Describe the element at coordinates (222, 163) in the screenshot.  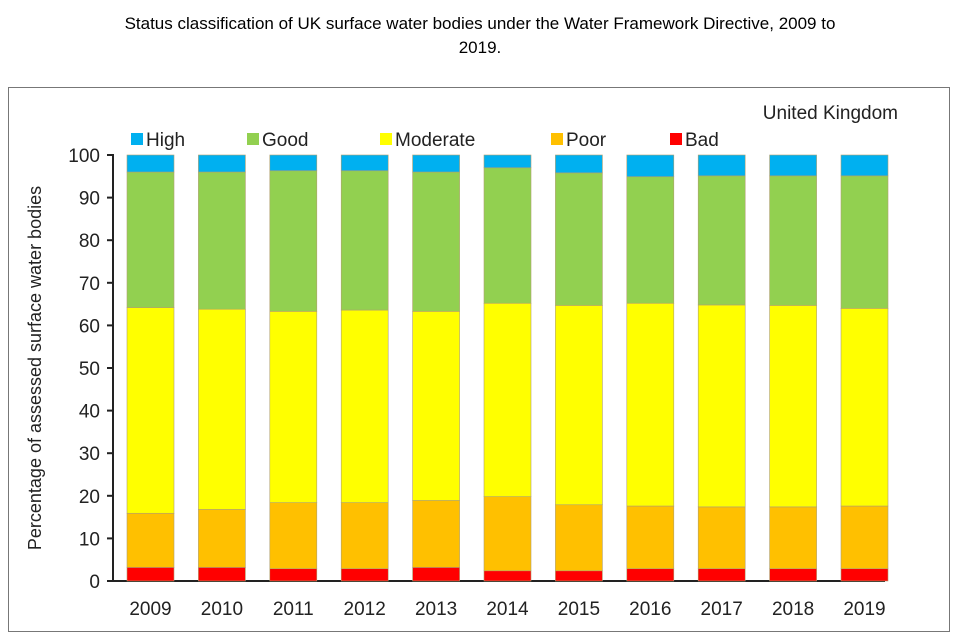
I see `bar-segment-high-2010` at that location.